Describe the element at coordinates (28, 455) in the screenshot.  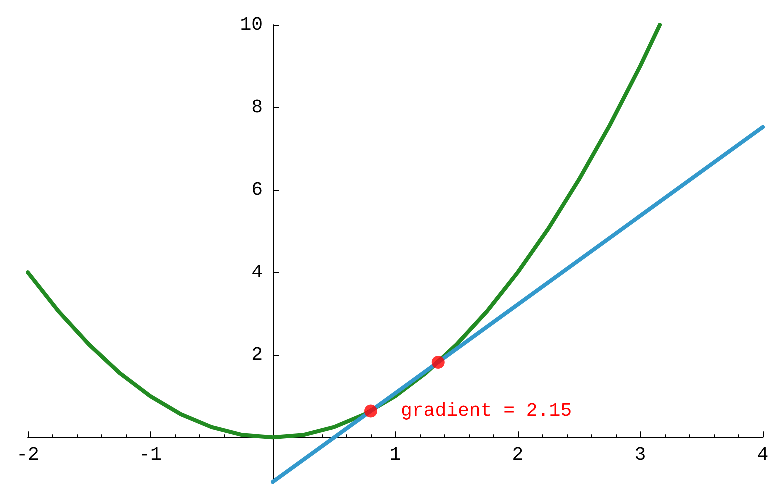
I see `x-tick-label: -2` at that location.